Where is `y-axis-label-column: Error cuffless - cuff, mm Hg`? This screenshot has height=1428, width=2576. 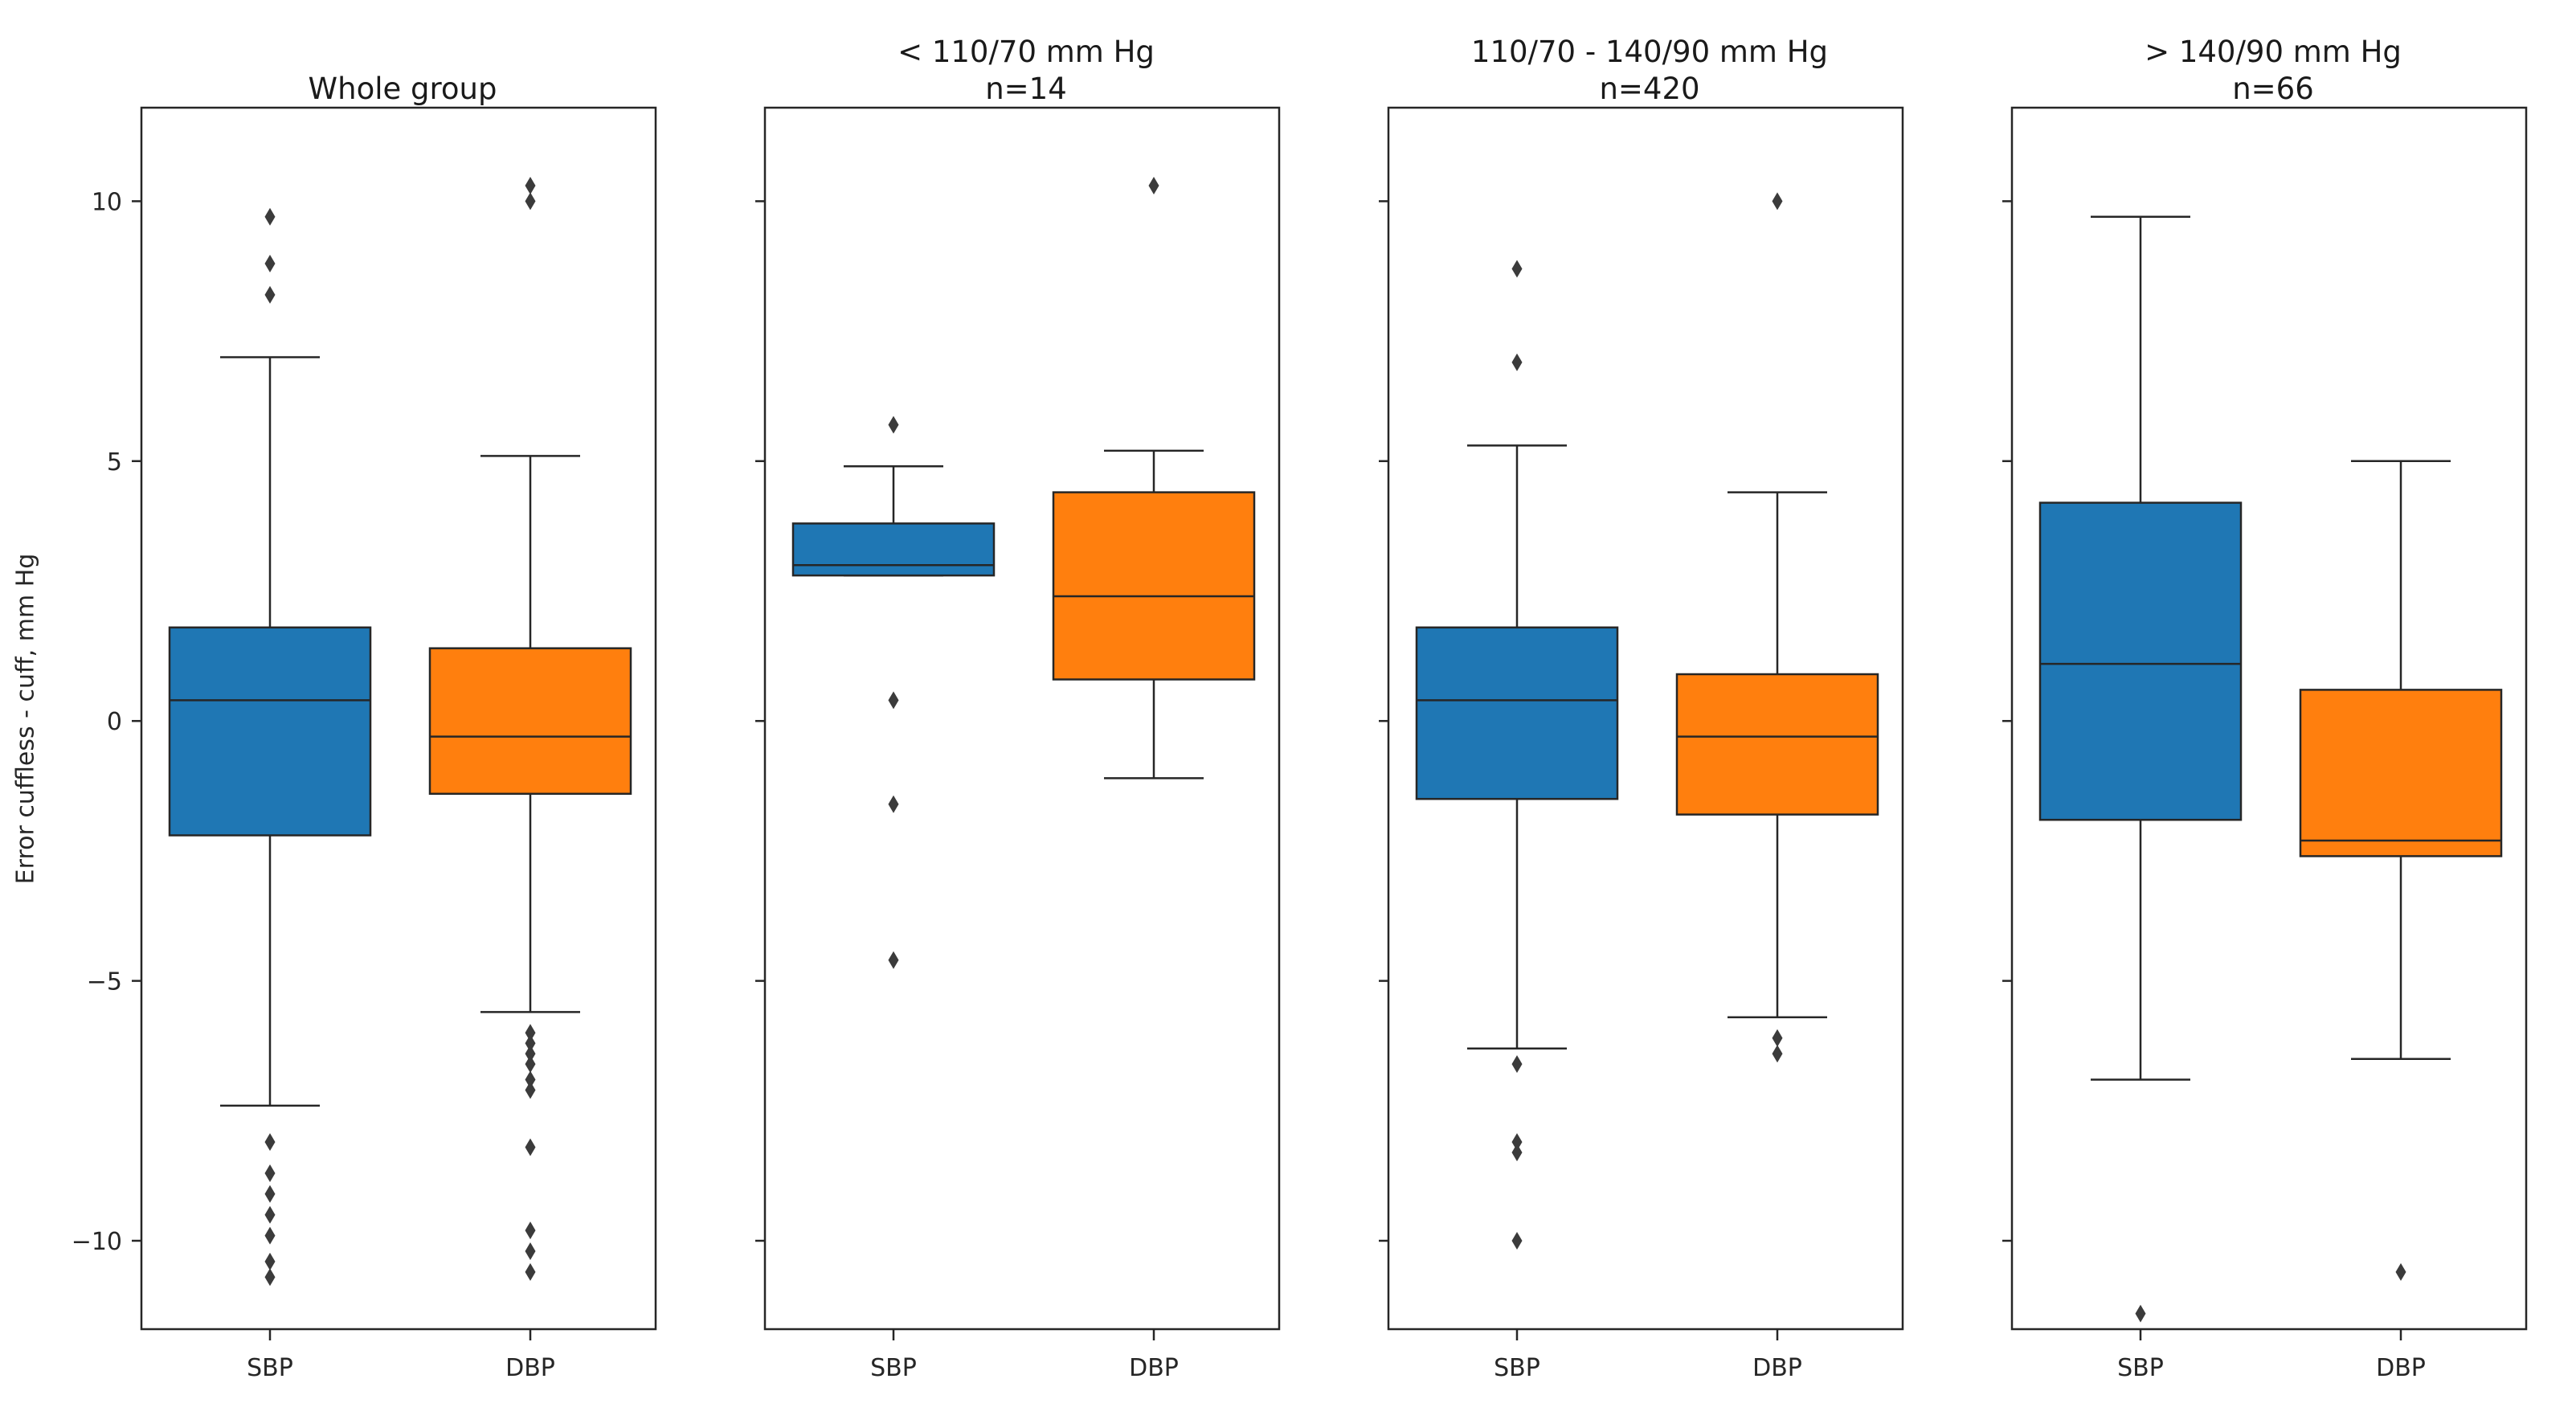
y-axis-label-column: Error cuffless - cuff, mm Hg is located at coordinates (25, 718).